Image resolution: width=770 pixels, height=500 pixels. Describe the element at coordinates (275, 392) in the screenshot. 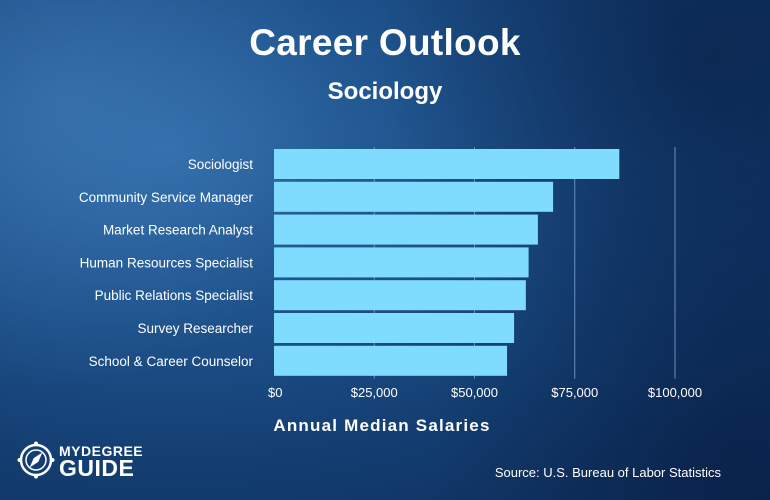

I see `x-tick-label: $0` at that location.